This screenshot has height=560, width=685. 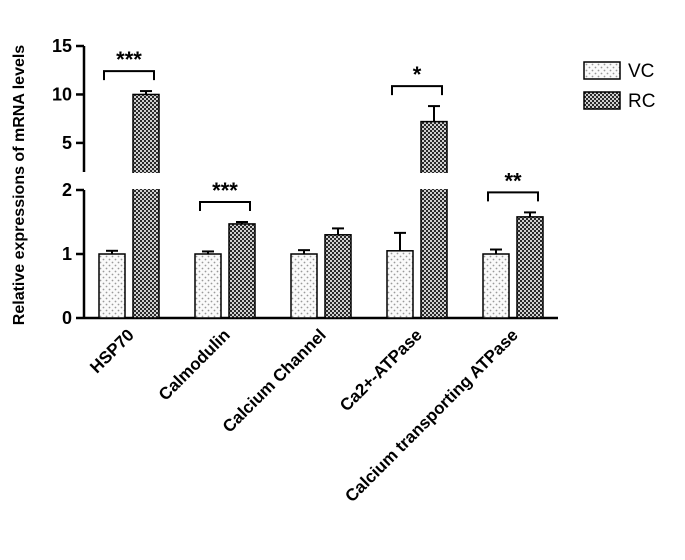 I want to click on significance-label-3: *, so click(x=417, y=74).